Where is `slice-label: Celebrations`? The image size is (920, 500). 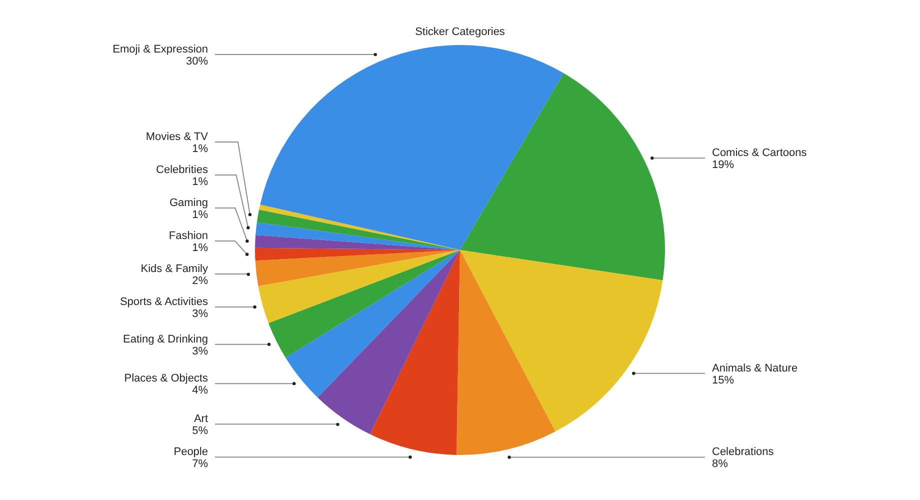
slice-label: Celebrations is located at coordinates (743, 452).